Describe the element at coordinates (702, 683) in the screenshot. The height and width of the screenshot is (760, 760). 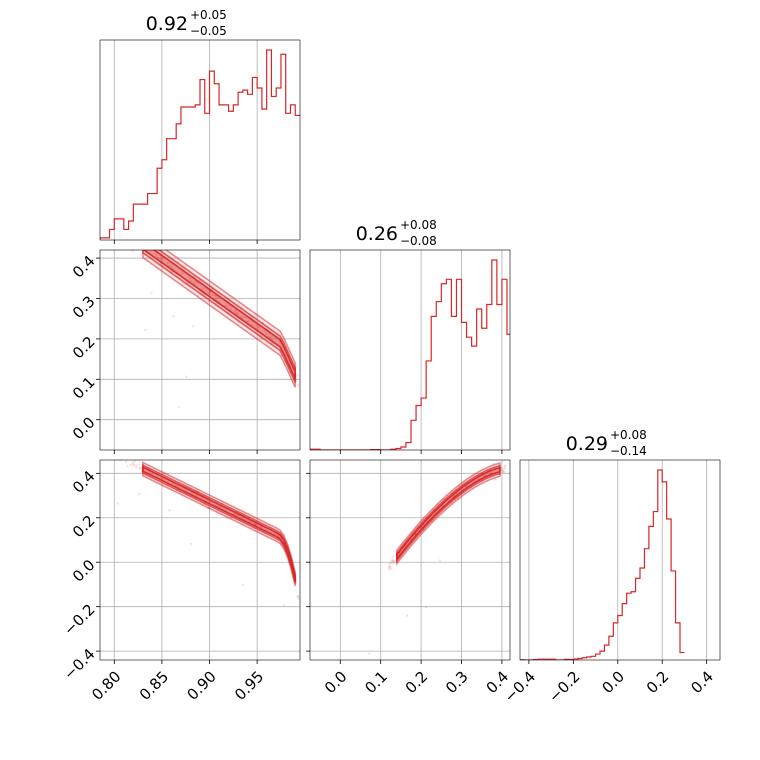
I see `x-tick-label: 0.4` at that location.